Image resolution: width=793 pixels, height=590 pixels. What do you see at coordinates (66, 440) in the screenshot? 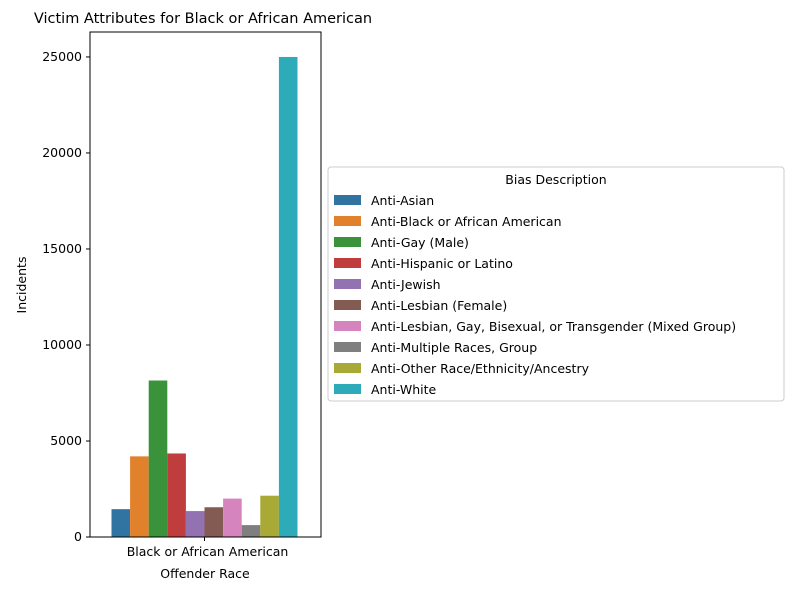
I see `y-tick-label: 5000` at bounding box center [66, 440].